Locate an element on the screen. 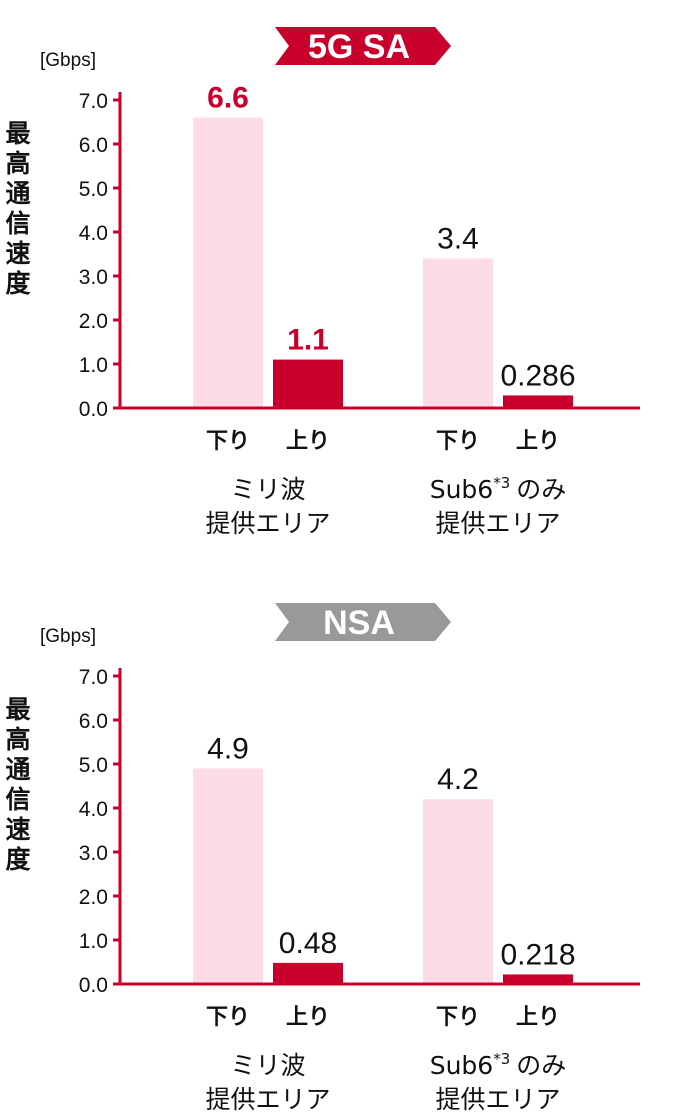 The height and width of the screenshot is (1115, 676). bar-value-label: 0.218 is located at coordinates (537, 954).